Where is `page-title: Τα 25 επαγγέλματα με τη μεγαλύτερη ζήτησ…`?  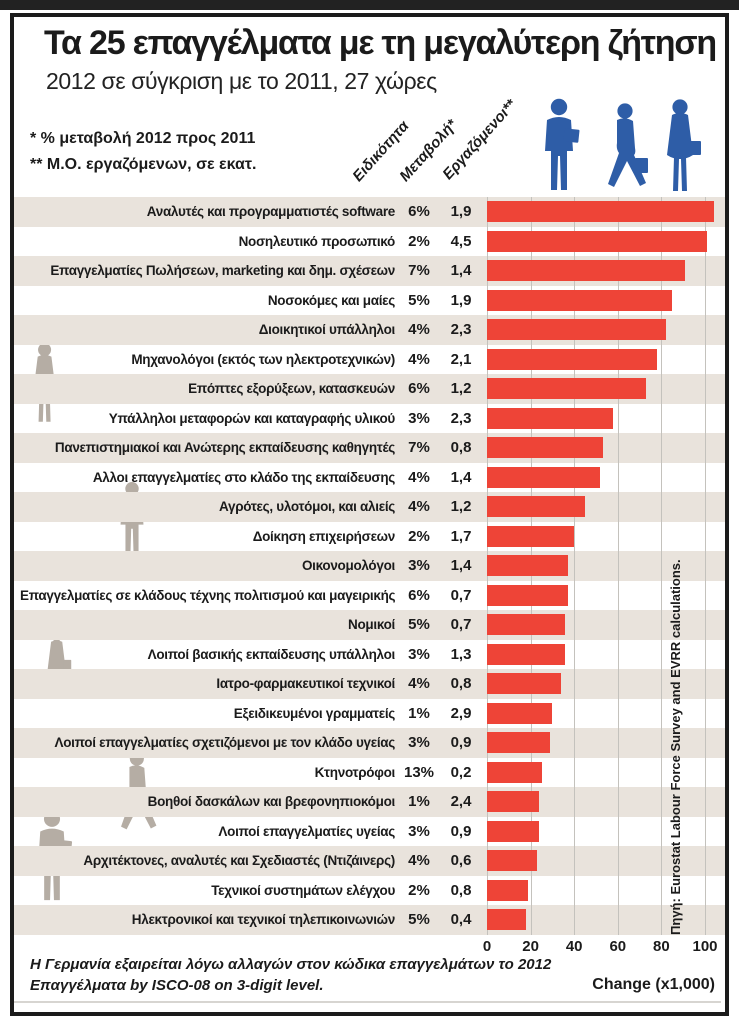 page-title: Τα 25 επαγγέλματα με τη μεγαλύτερη ζήτησ… is located at coordinates (380, 43).